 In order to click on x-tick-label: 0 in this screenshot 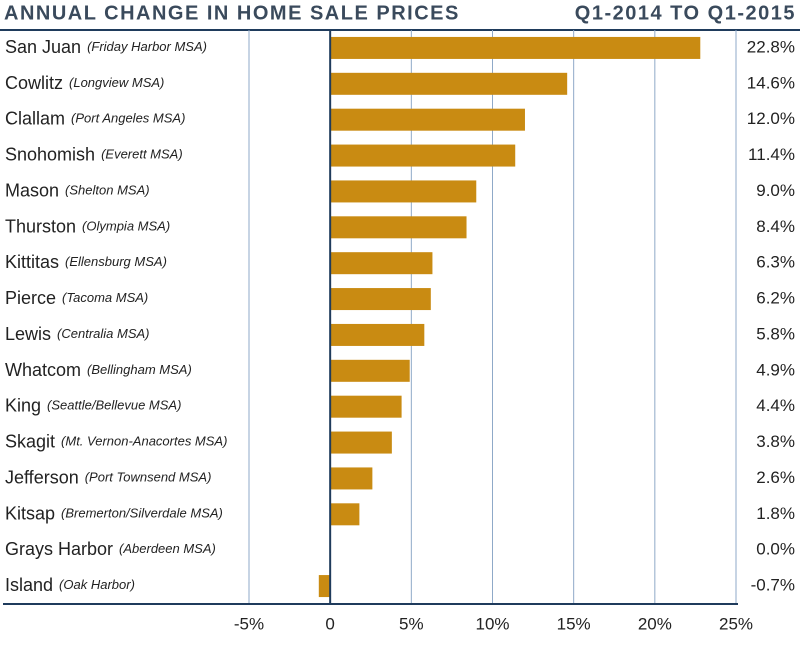, I will do `click(329, 623)`.